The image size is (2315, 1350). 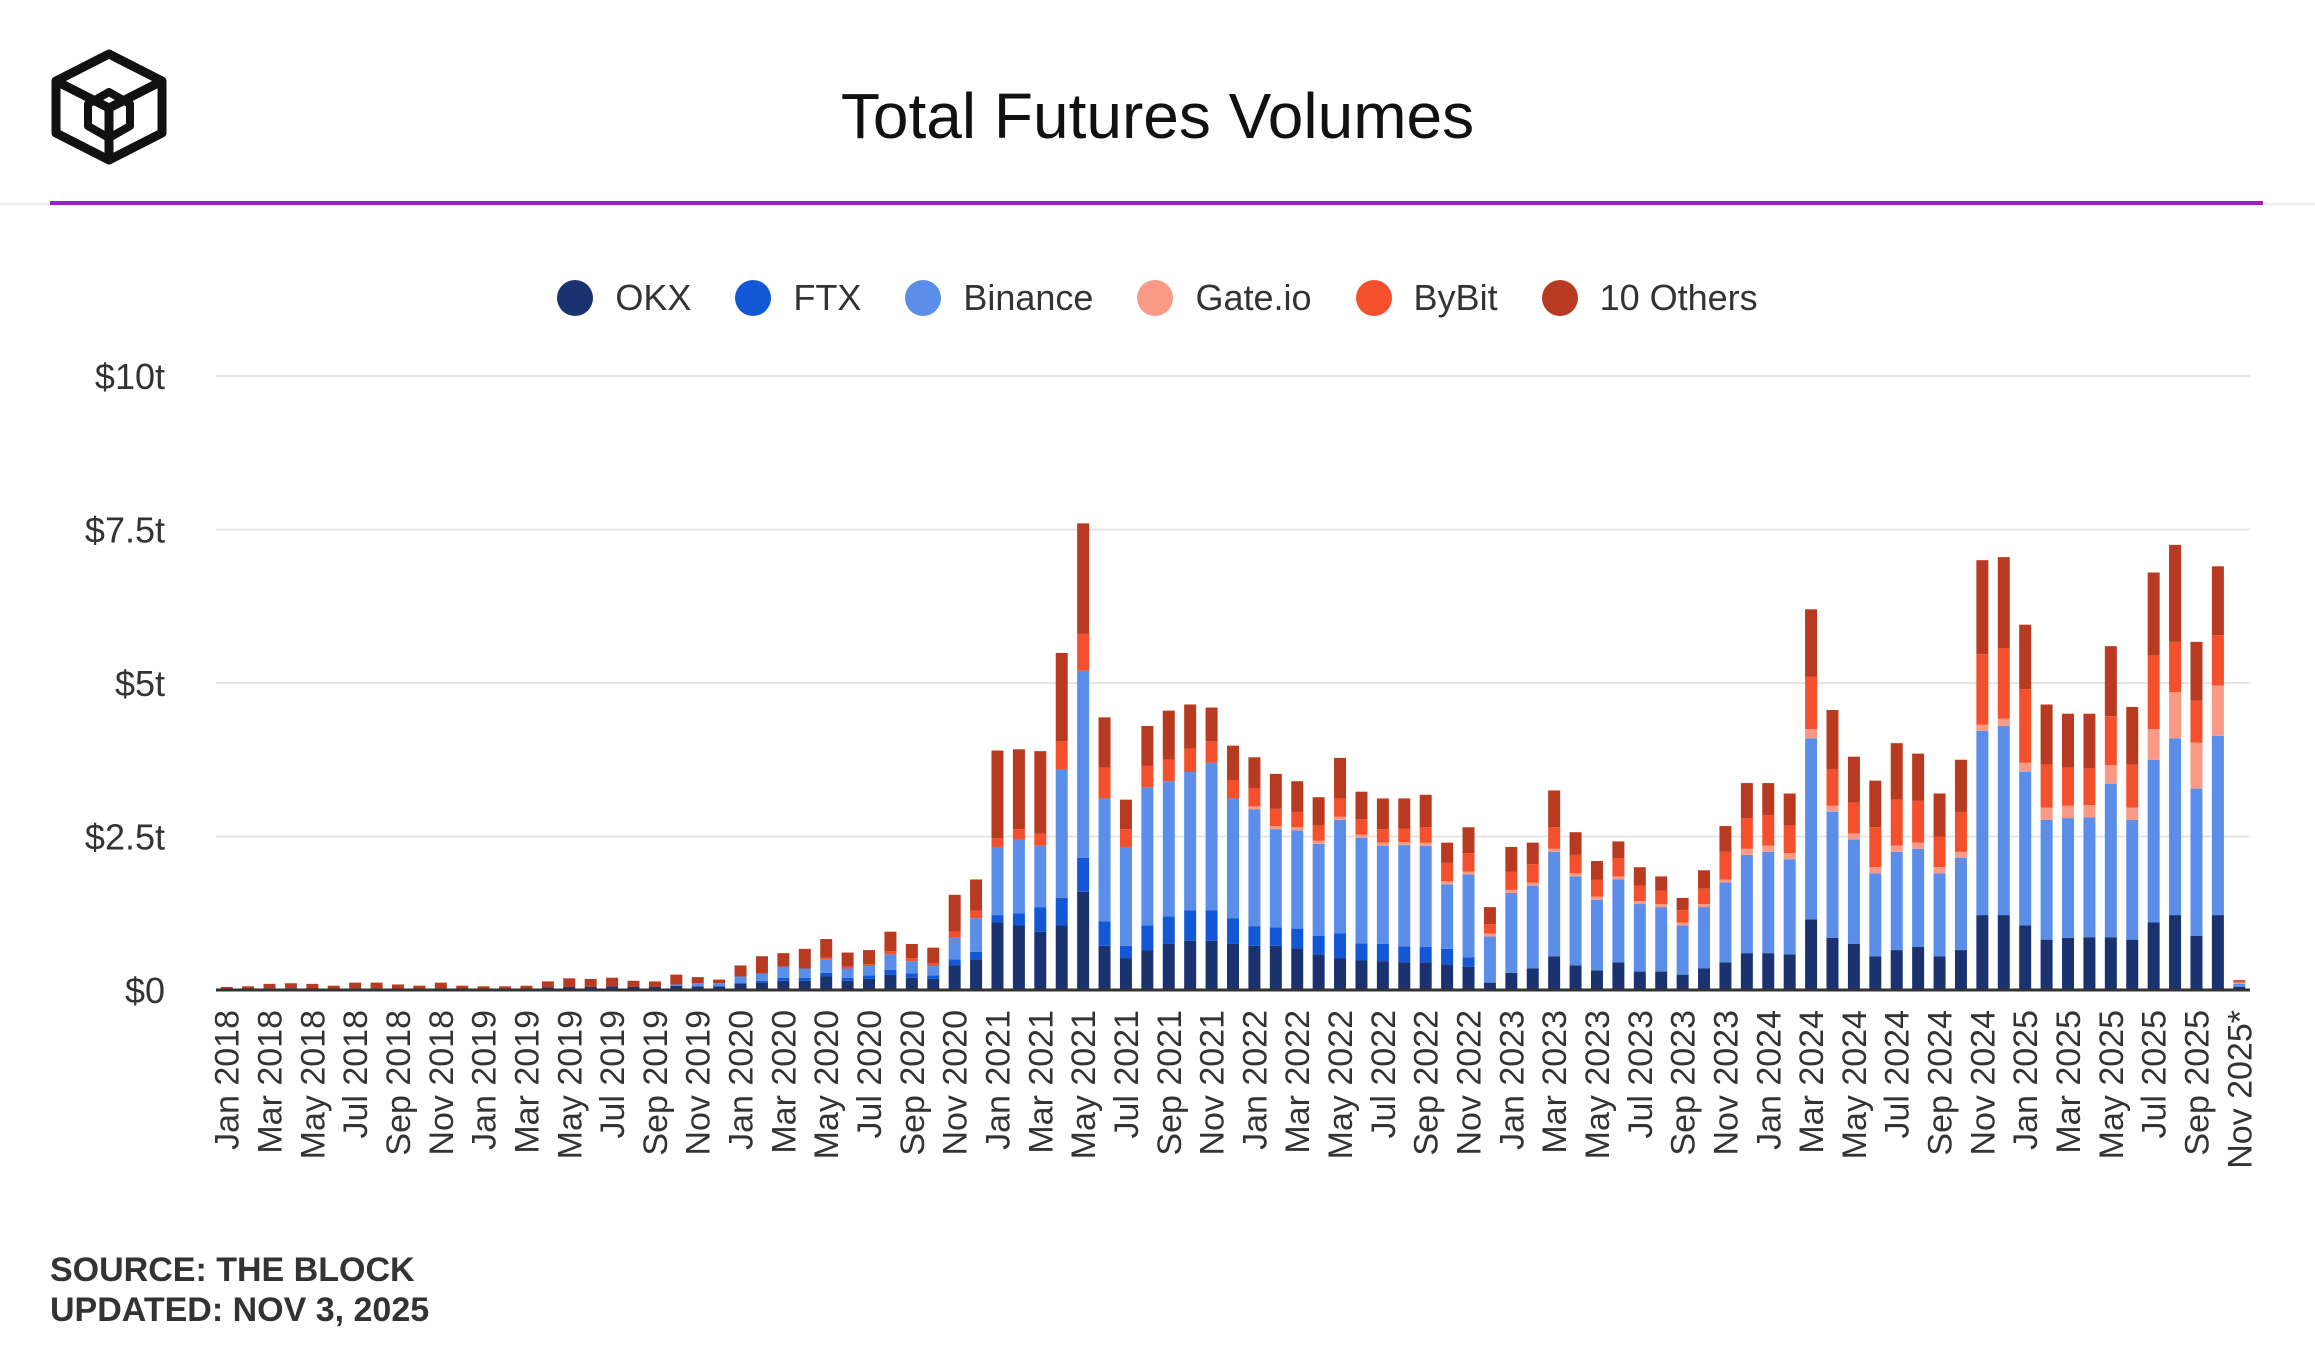 I want to click on legend-item-bybit: ByBit, so click(x=1426, y=298).